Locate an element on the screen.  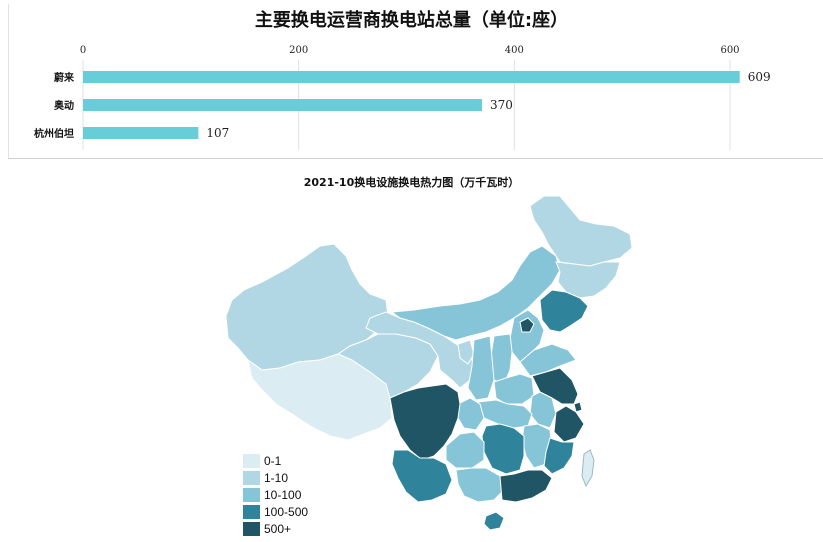
legend-item: 500+ is located at coordinates (275, 528).